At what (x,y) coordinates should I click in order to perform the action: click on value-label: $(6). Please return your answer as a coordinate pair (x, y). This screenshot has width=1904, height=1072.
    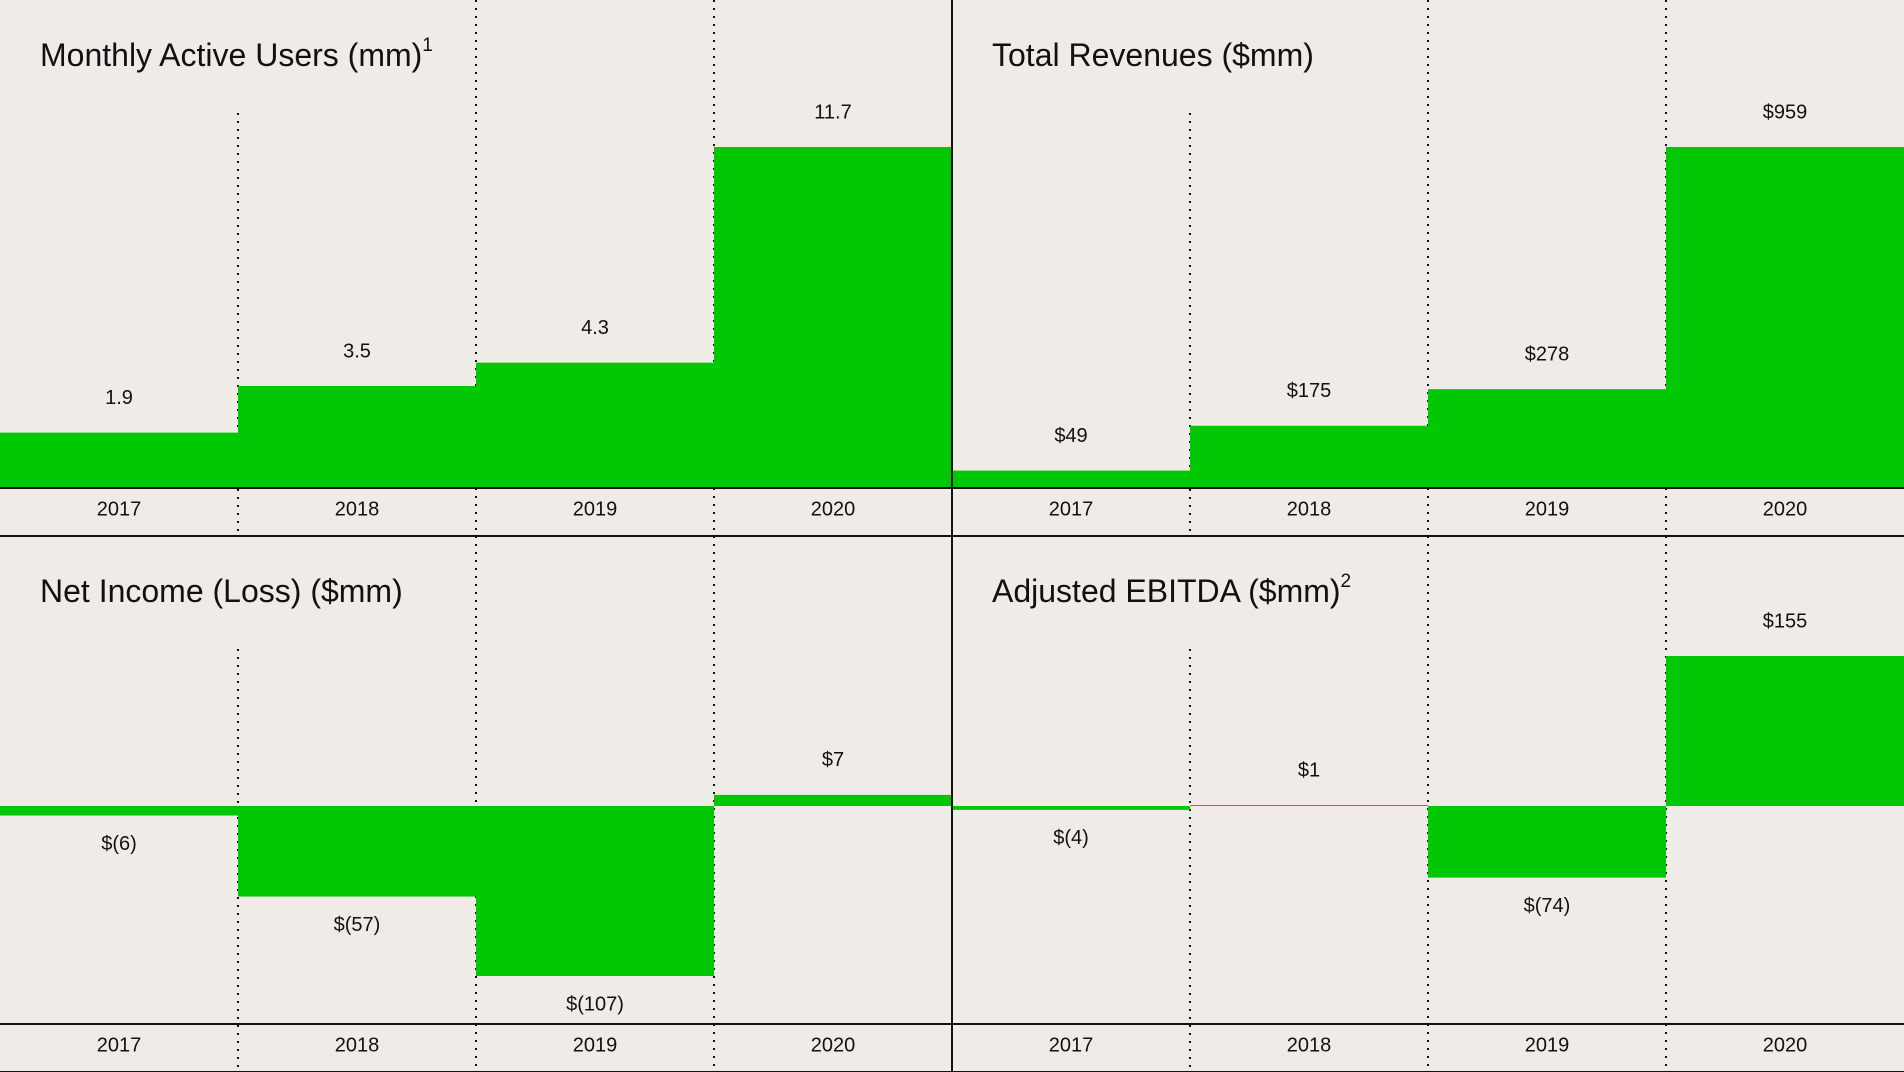
    Looking at the image, I should click on (119, 844).